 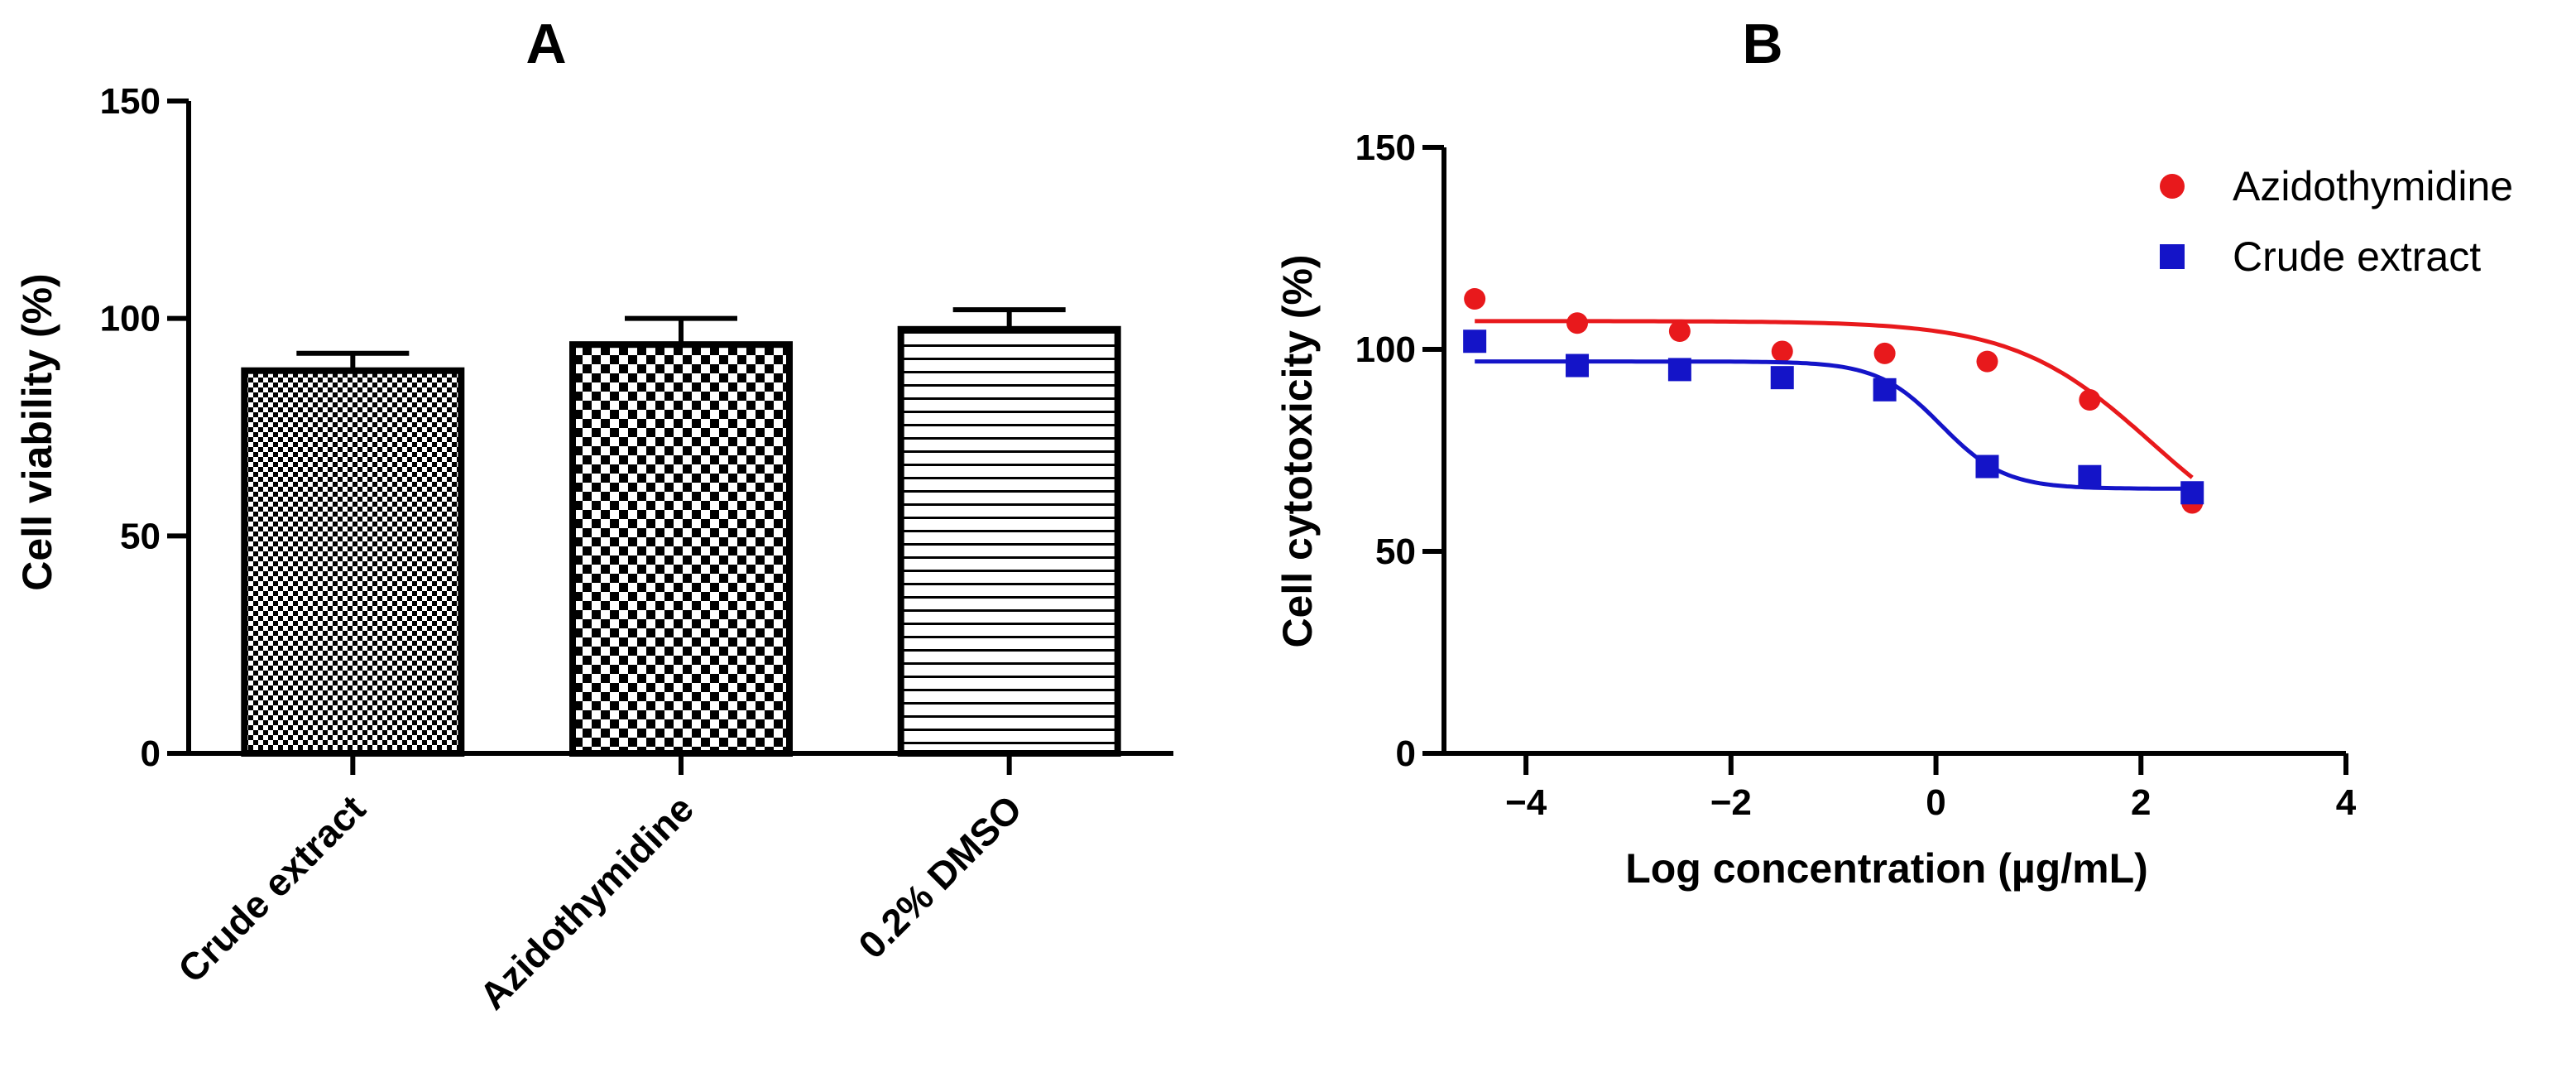 What do you see at coordinates (2336, 222) in the screenshot?
I see `panel-b-legend: Azidothymidine Crude extract` at bounding box center [2336, 222].